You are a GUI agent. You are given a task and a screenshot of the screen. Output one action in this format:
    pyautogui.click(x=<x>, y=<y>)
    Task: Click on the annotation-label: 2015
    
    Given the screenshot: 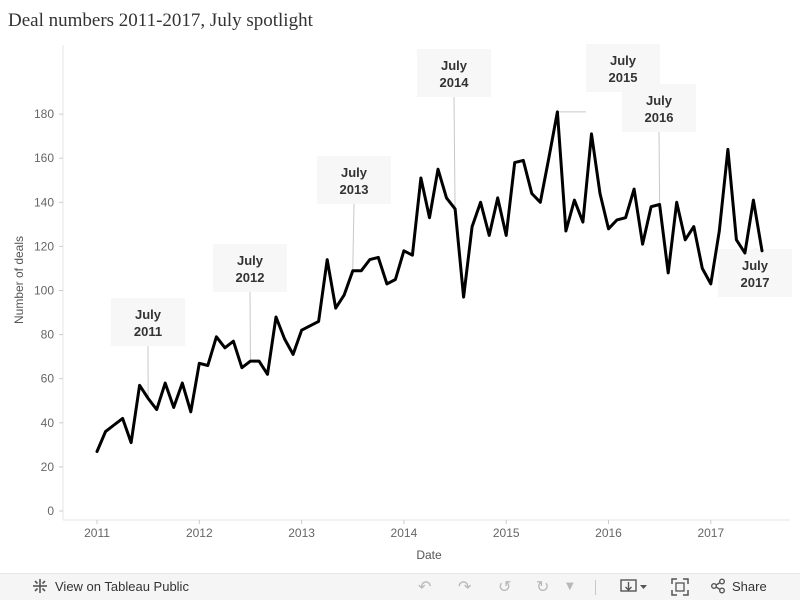 What is the action you would take?
    pyautogui.click(x=623, y=77)
    